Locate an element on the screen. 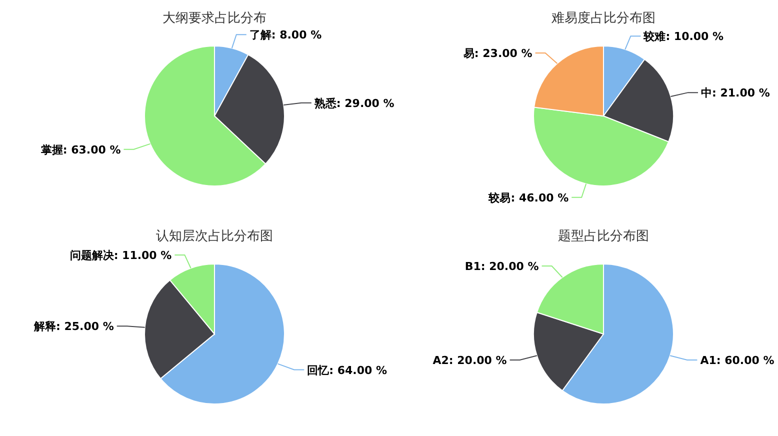 The width and height of the screenshot is (778, 436). chart-title: 大纲要求占比分布 is located at coordinates (214, 18).